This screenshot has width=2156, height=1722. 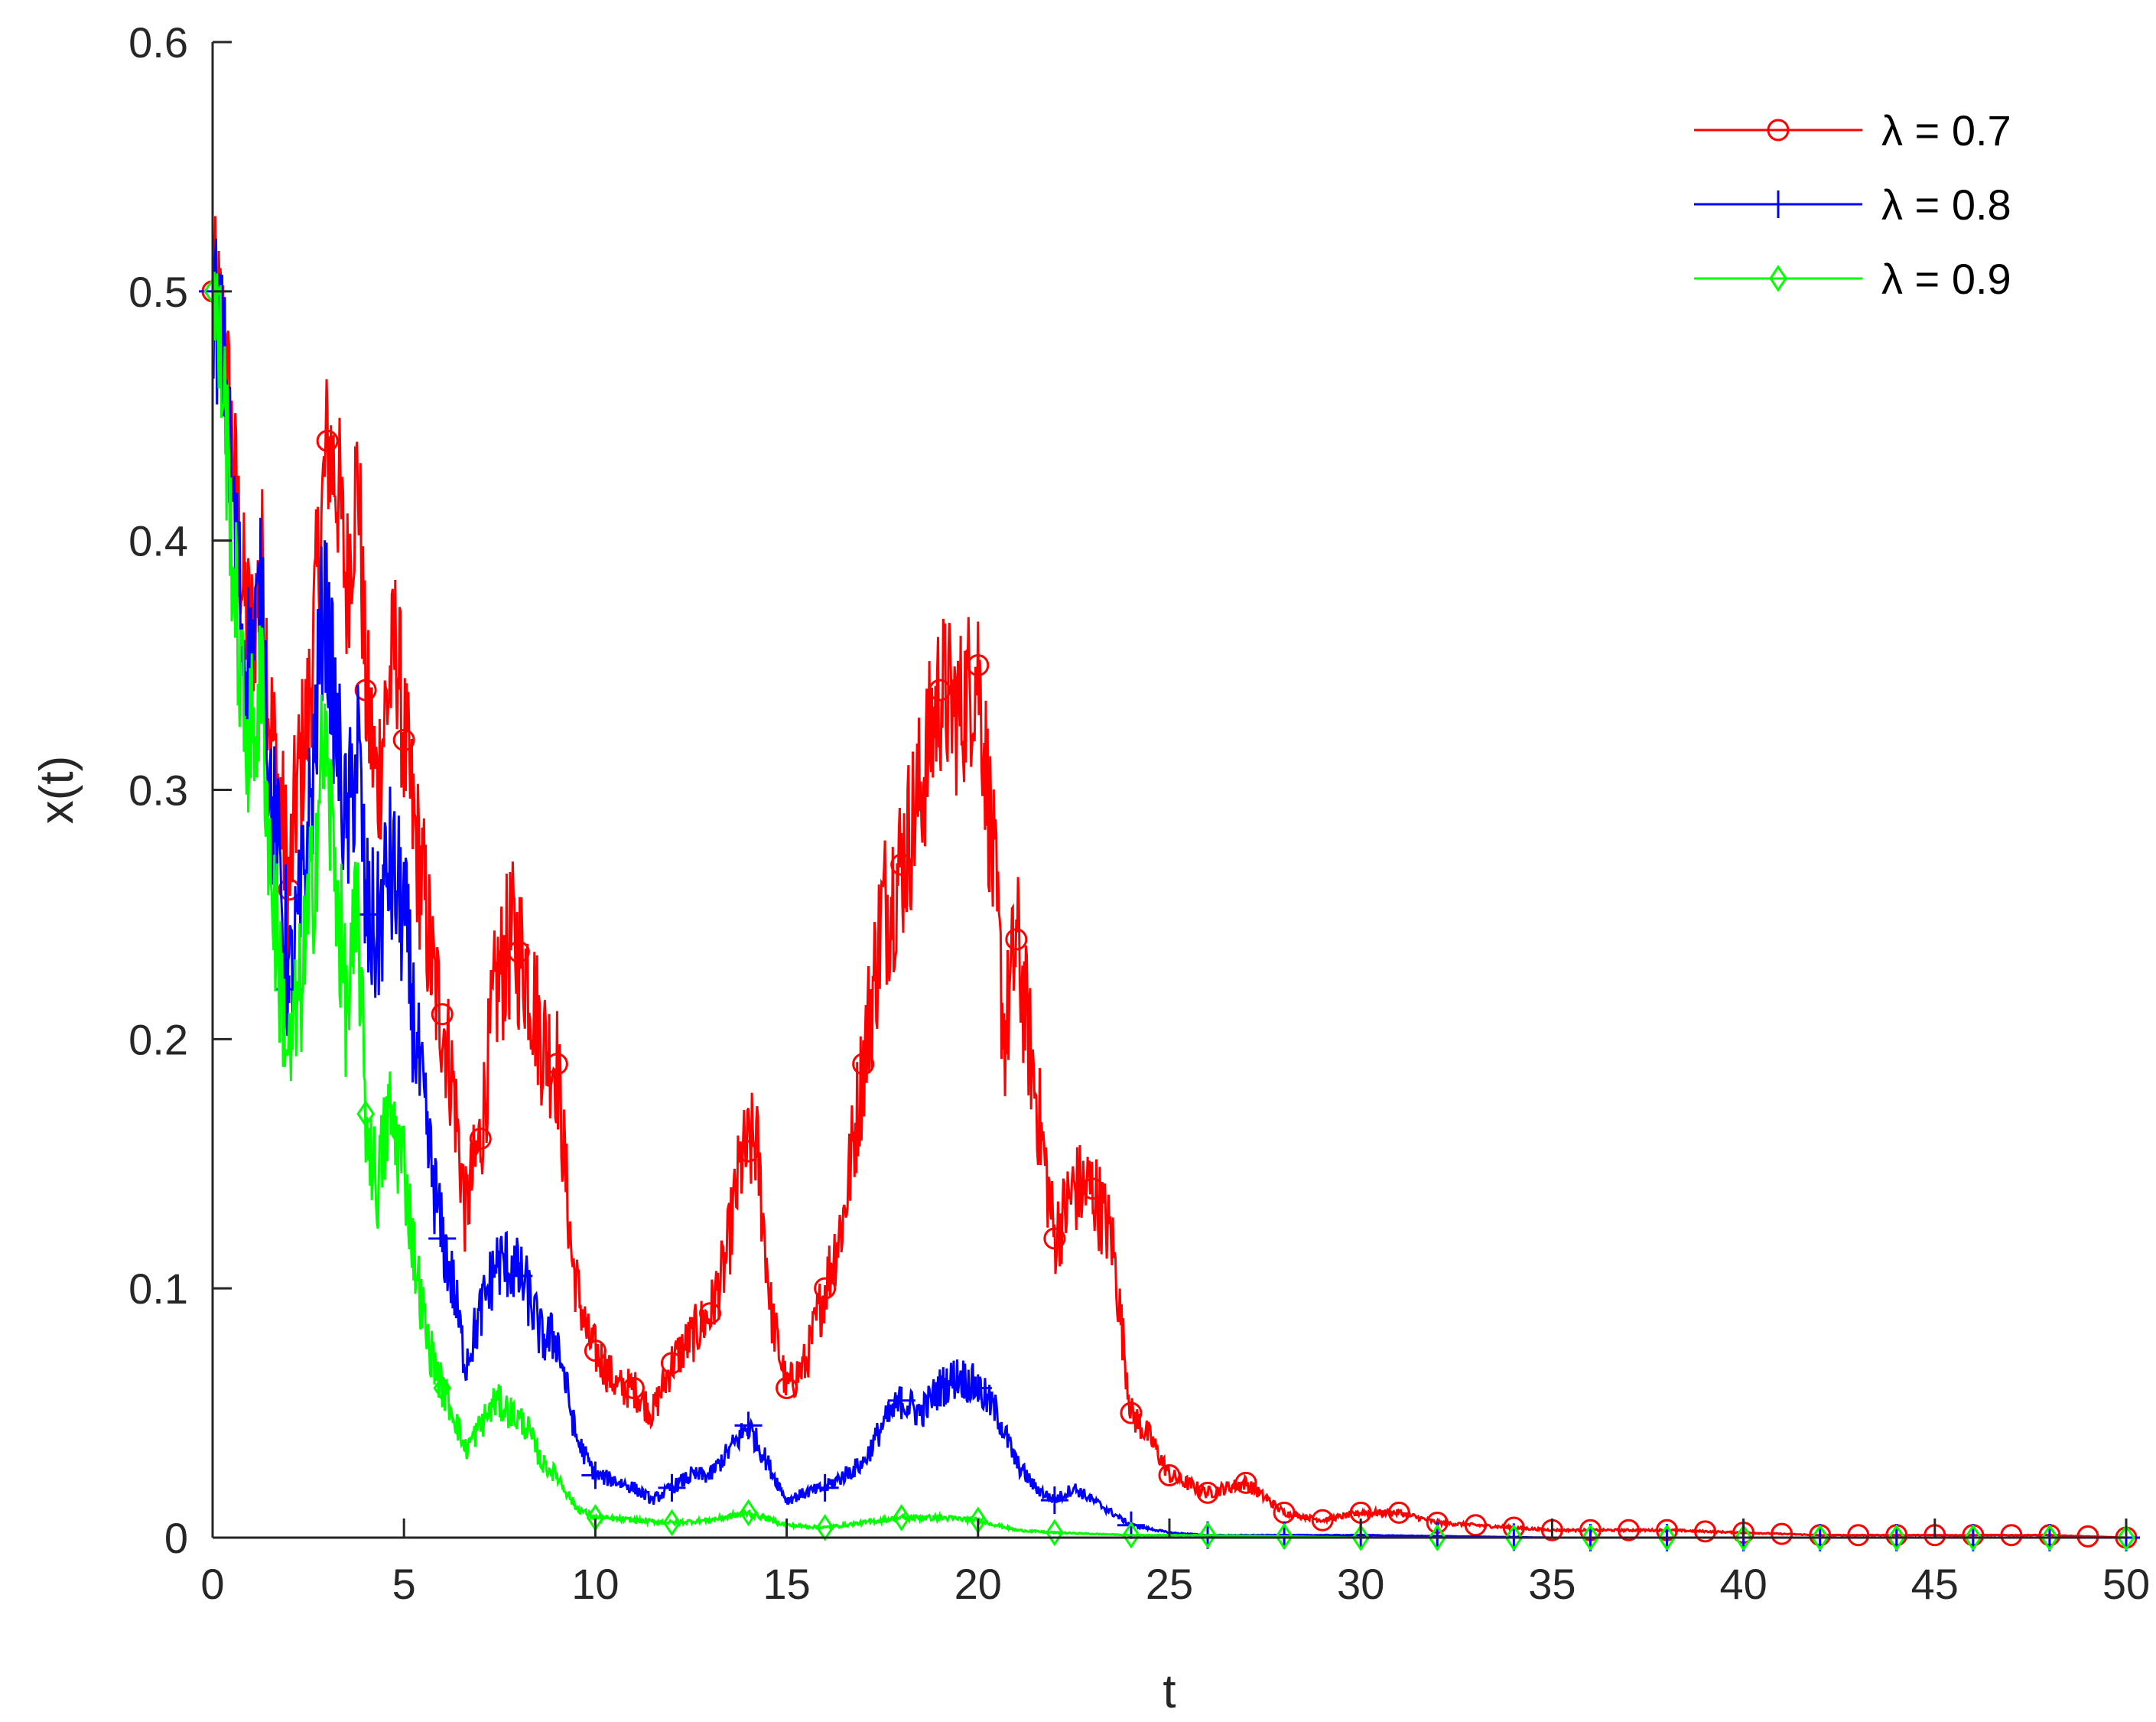 I want to click on y-tick-label: 0.2, so click(x=158, y=1039).